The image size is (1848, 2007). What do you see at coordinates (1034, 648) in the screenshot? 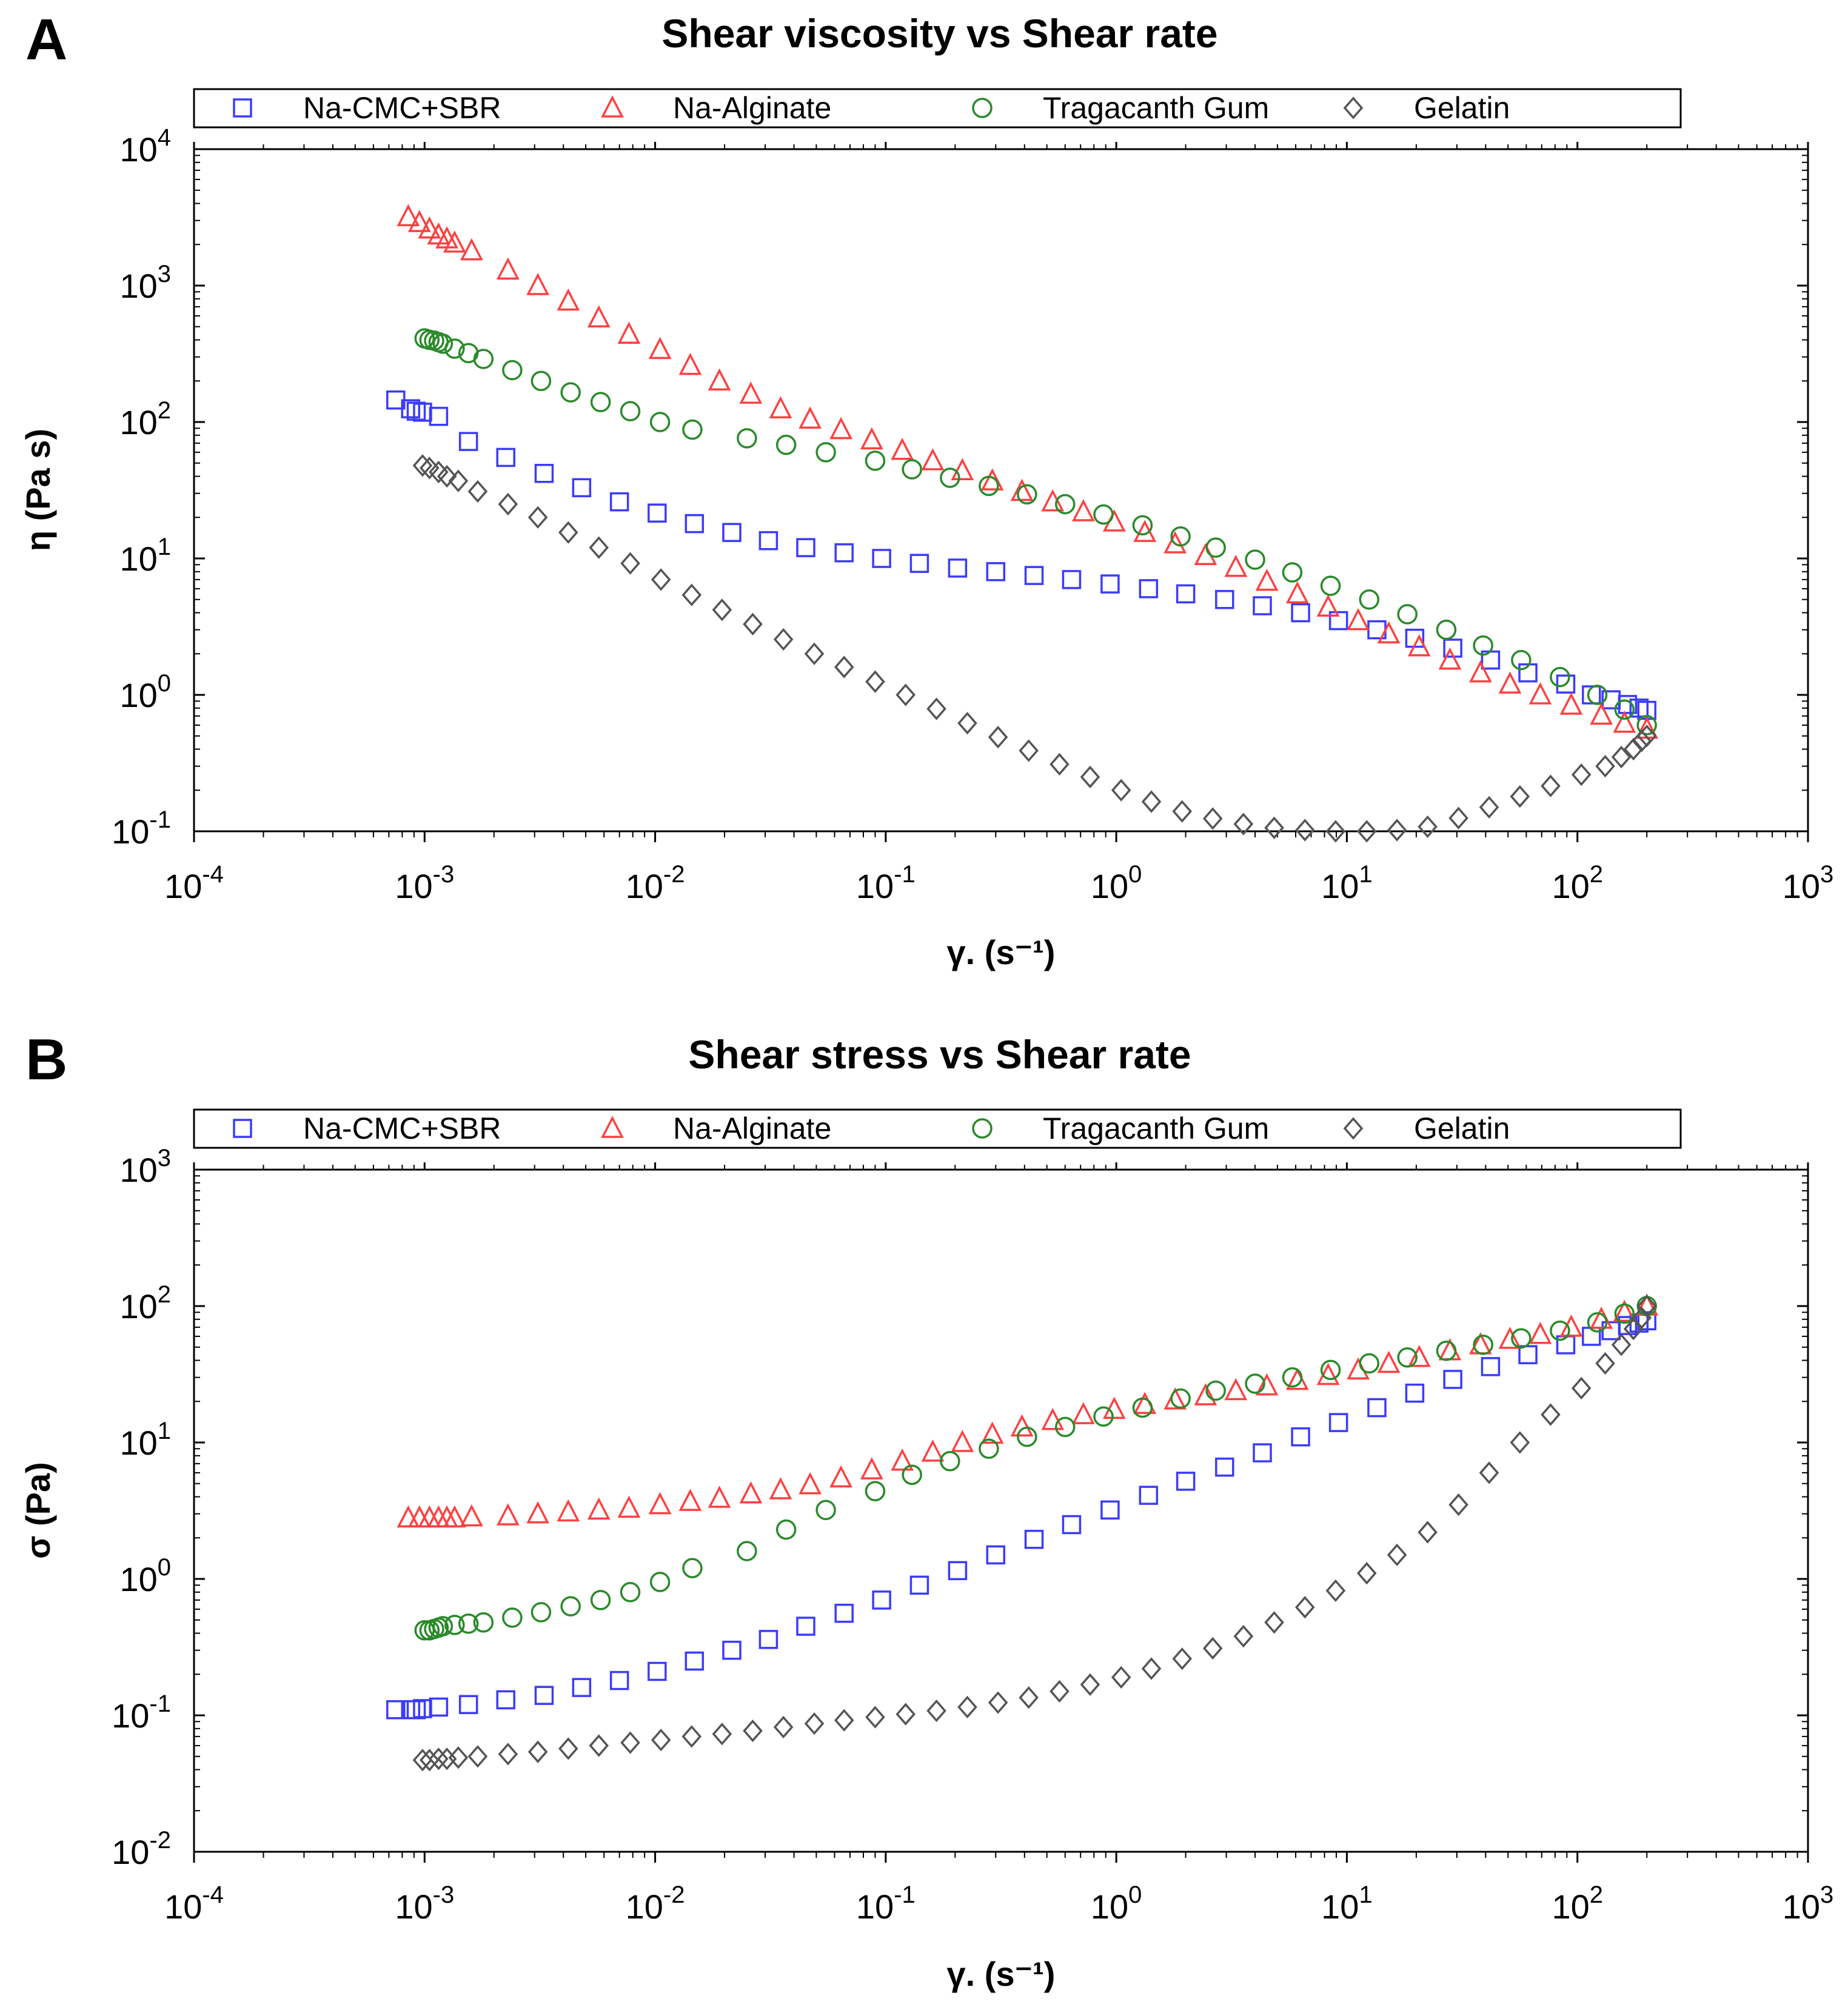
I see `series-diamond` at bounding box center [1034, 648].